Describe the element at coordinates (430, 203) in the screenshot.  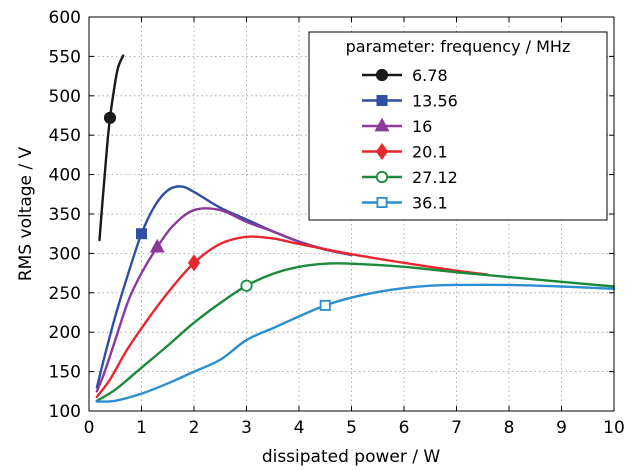
I see `legend-label: 36.1` at that location.